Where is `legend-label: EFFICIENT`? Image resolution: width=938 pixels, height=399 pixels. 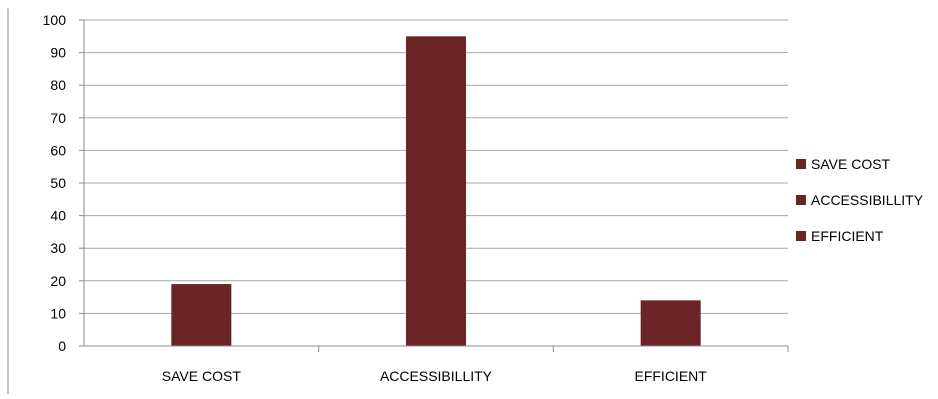
legend-label: EFFICIENT is located at coordinates (847, 236).